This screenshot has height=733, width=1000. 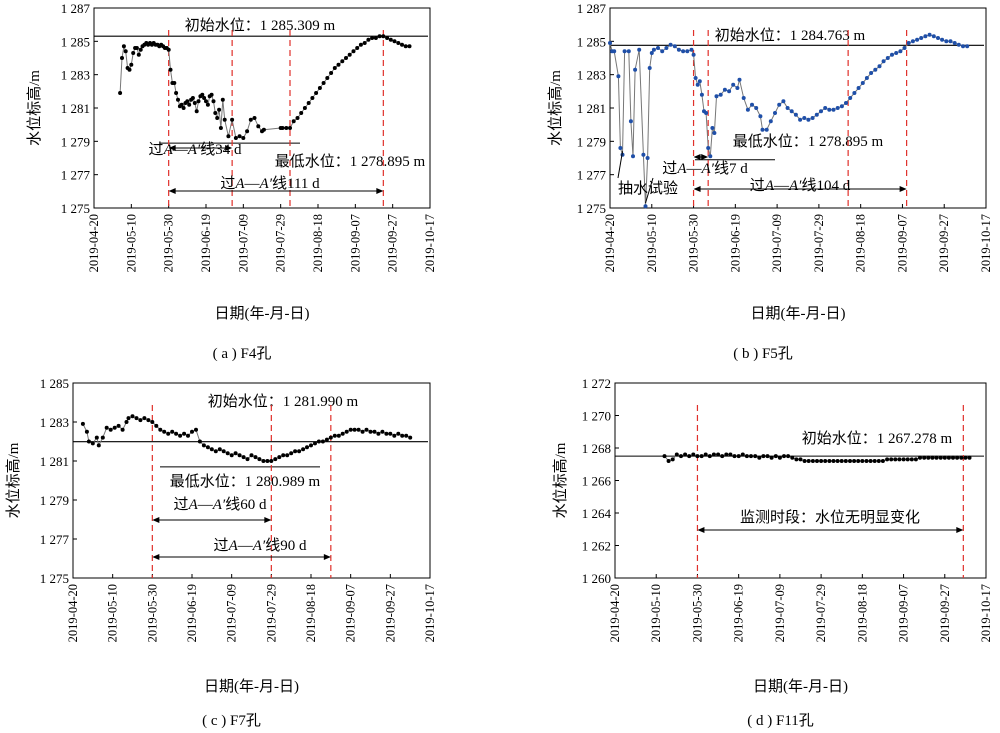 What do you see at coordinates (242, 353) in the screenshot?
I see `panel-caption: ( a ) F4孔` at bounding box center [242, 353].